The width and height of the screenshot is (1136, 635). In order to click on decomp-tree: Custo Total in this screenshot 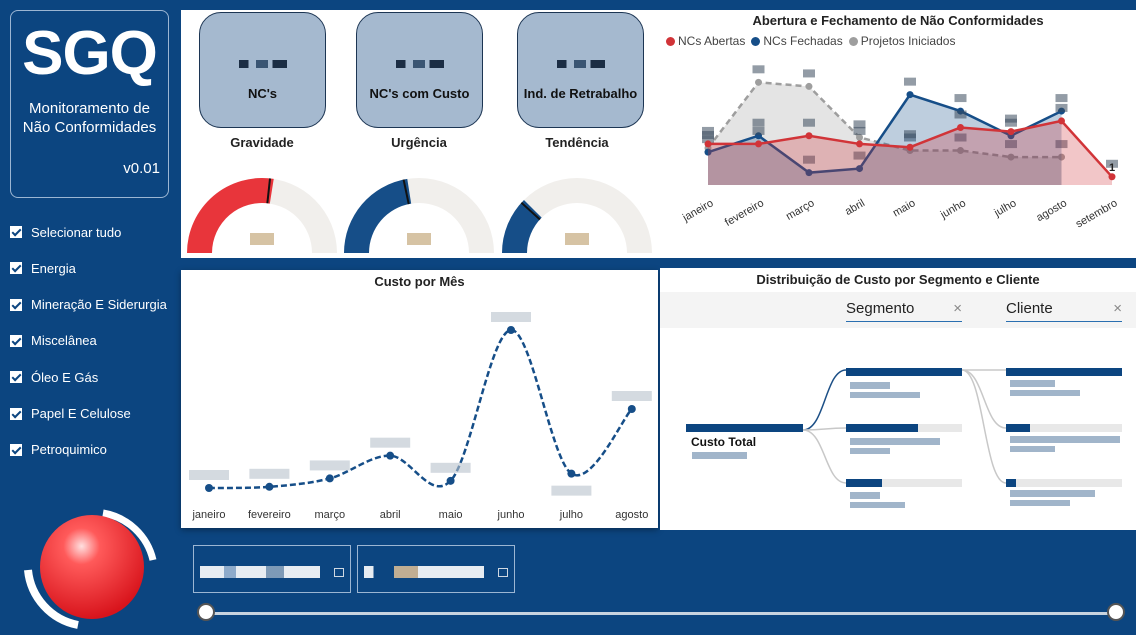, I will do `click(904, 438)`.